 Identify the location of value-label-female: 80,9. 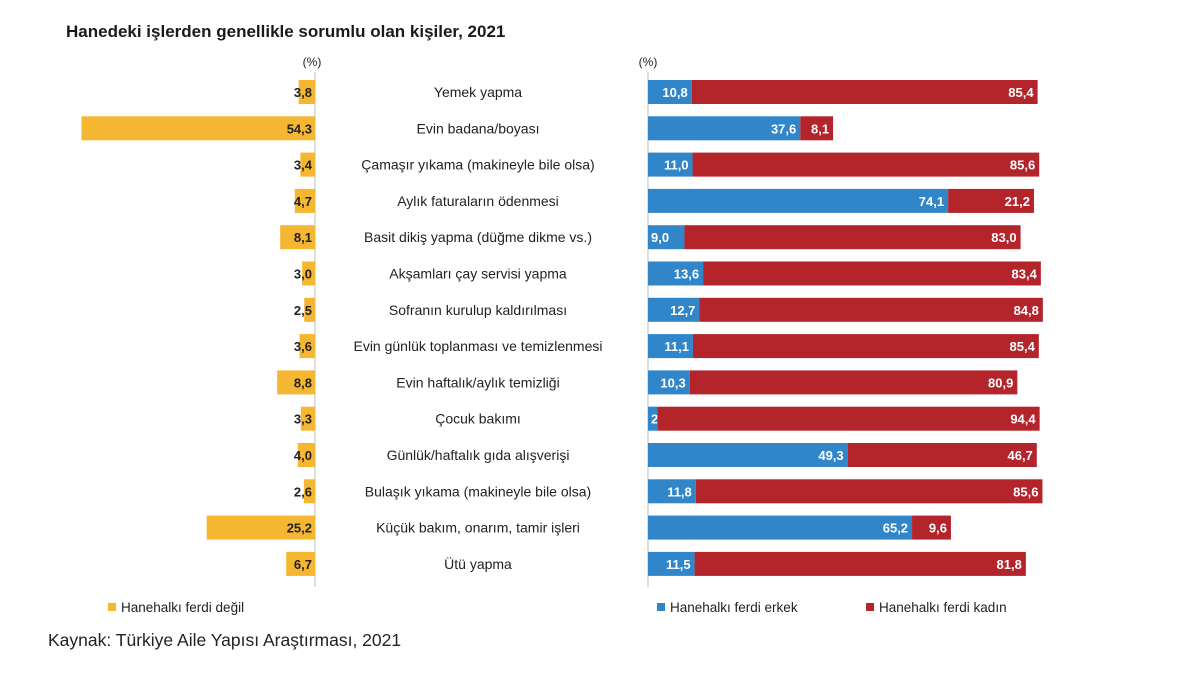
(1000, 382).